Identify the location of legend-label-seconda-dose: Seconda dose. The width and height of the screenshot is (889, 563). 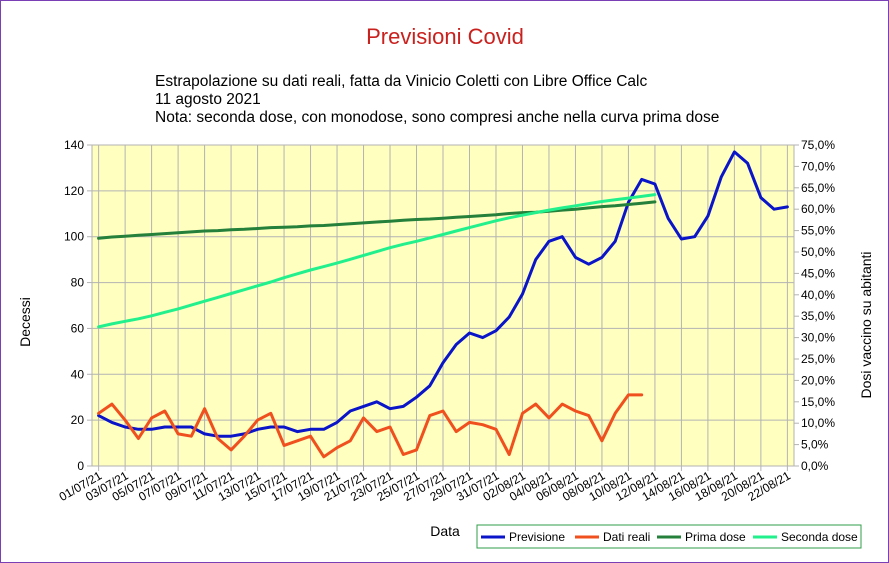
(819, 537).